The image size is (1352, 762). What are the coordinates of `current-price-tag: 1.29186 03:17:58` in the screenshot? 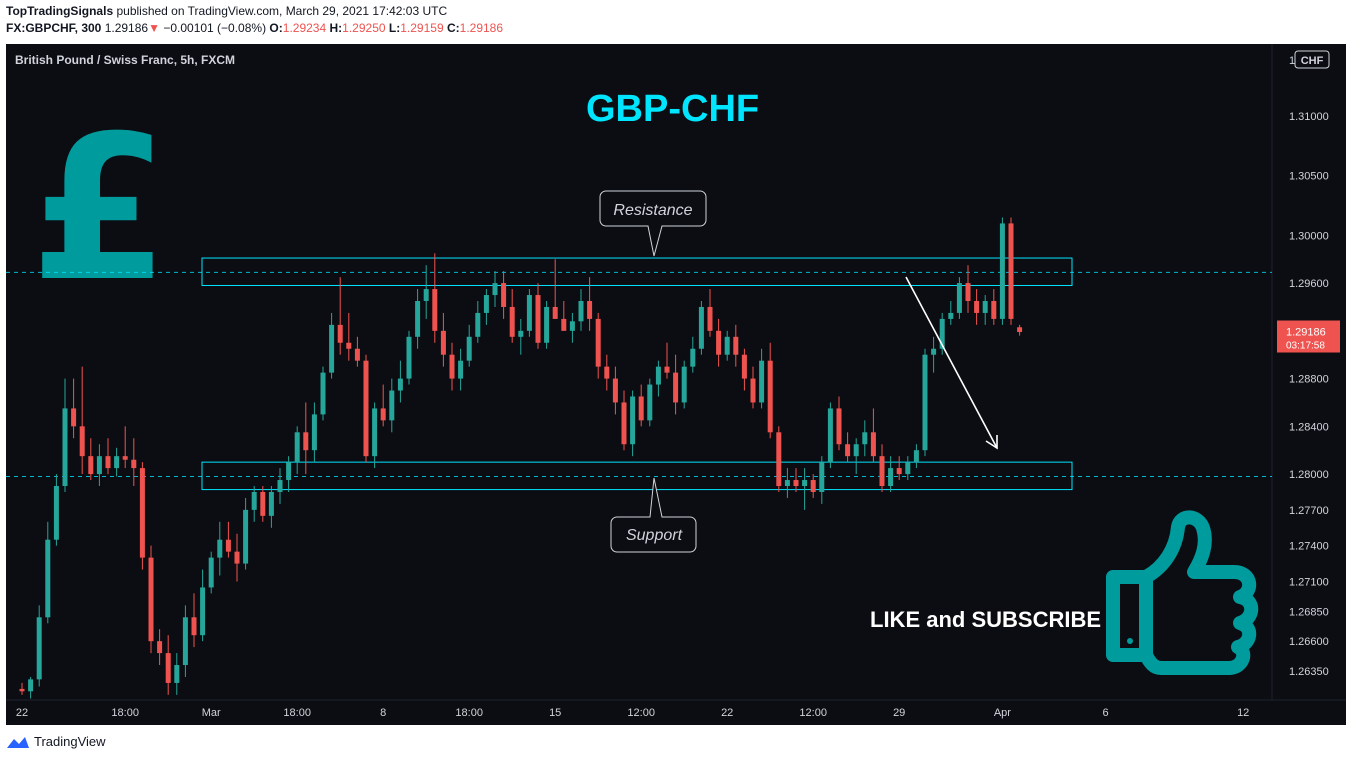 It's located at (1308, 336).